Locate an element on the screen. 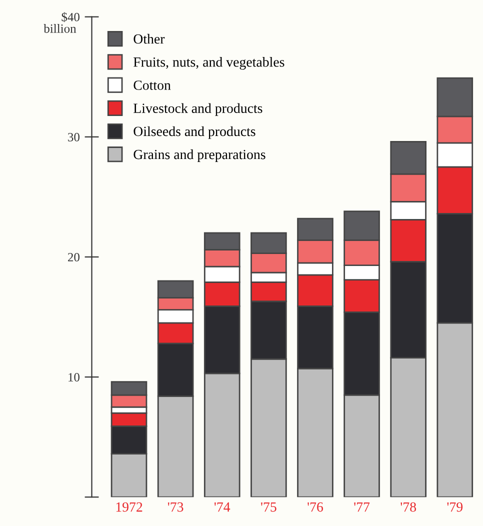  x-tick-label: 1972 is located at coordinates (129, 507).